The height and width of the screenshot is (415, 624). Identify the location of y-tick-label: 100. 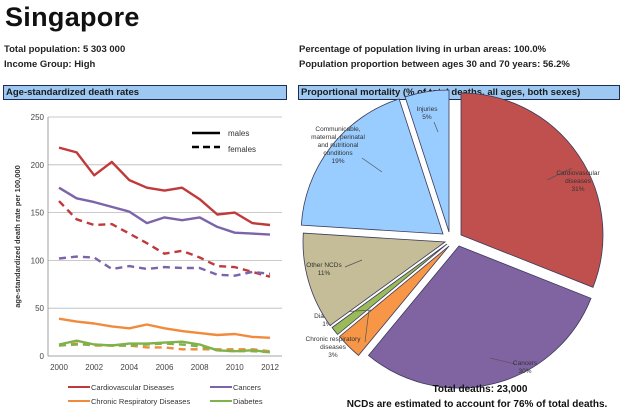
(38, 260).